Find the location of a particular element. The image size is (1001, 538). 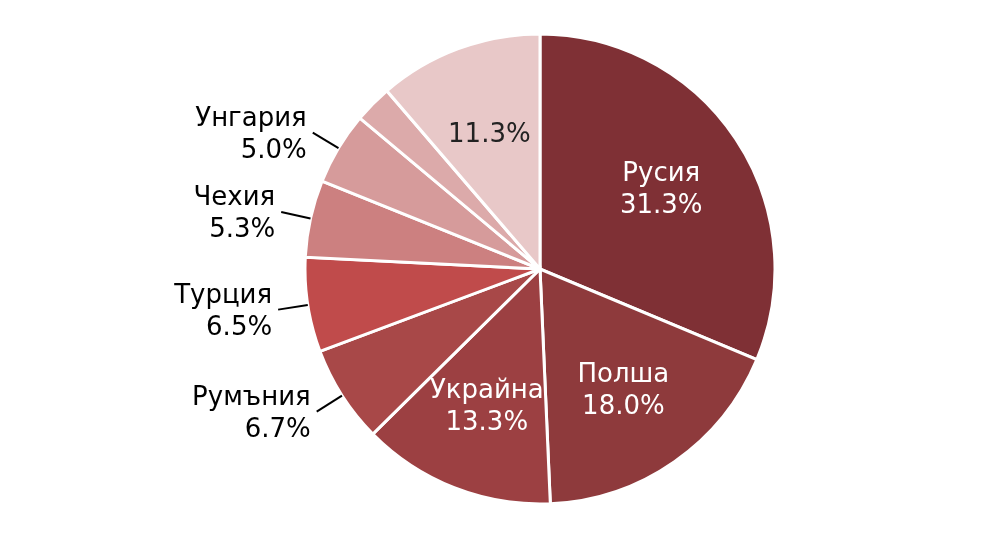

slice-label: Украйна is located at coordinates (486, 388).